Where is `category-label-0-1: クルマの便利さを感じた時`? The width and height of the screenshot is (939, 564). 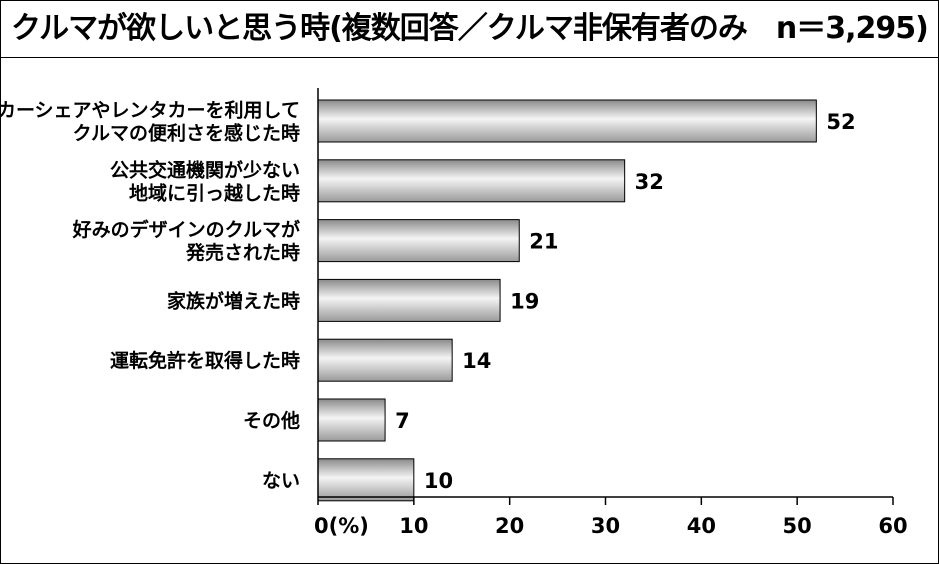
category-label-0-1: クルマの便利さを感じた時 is located at coordinates (186, 133).